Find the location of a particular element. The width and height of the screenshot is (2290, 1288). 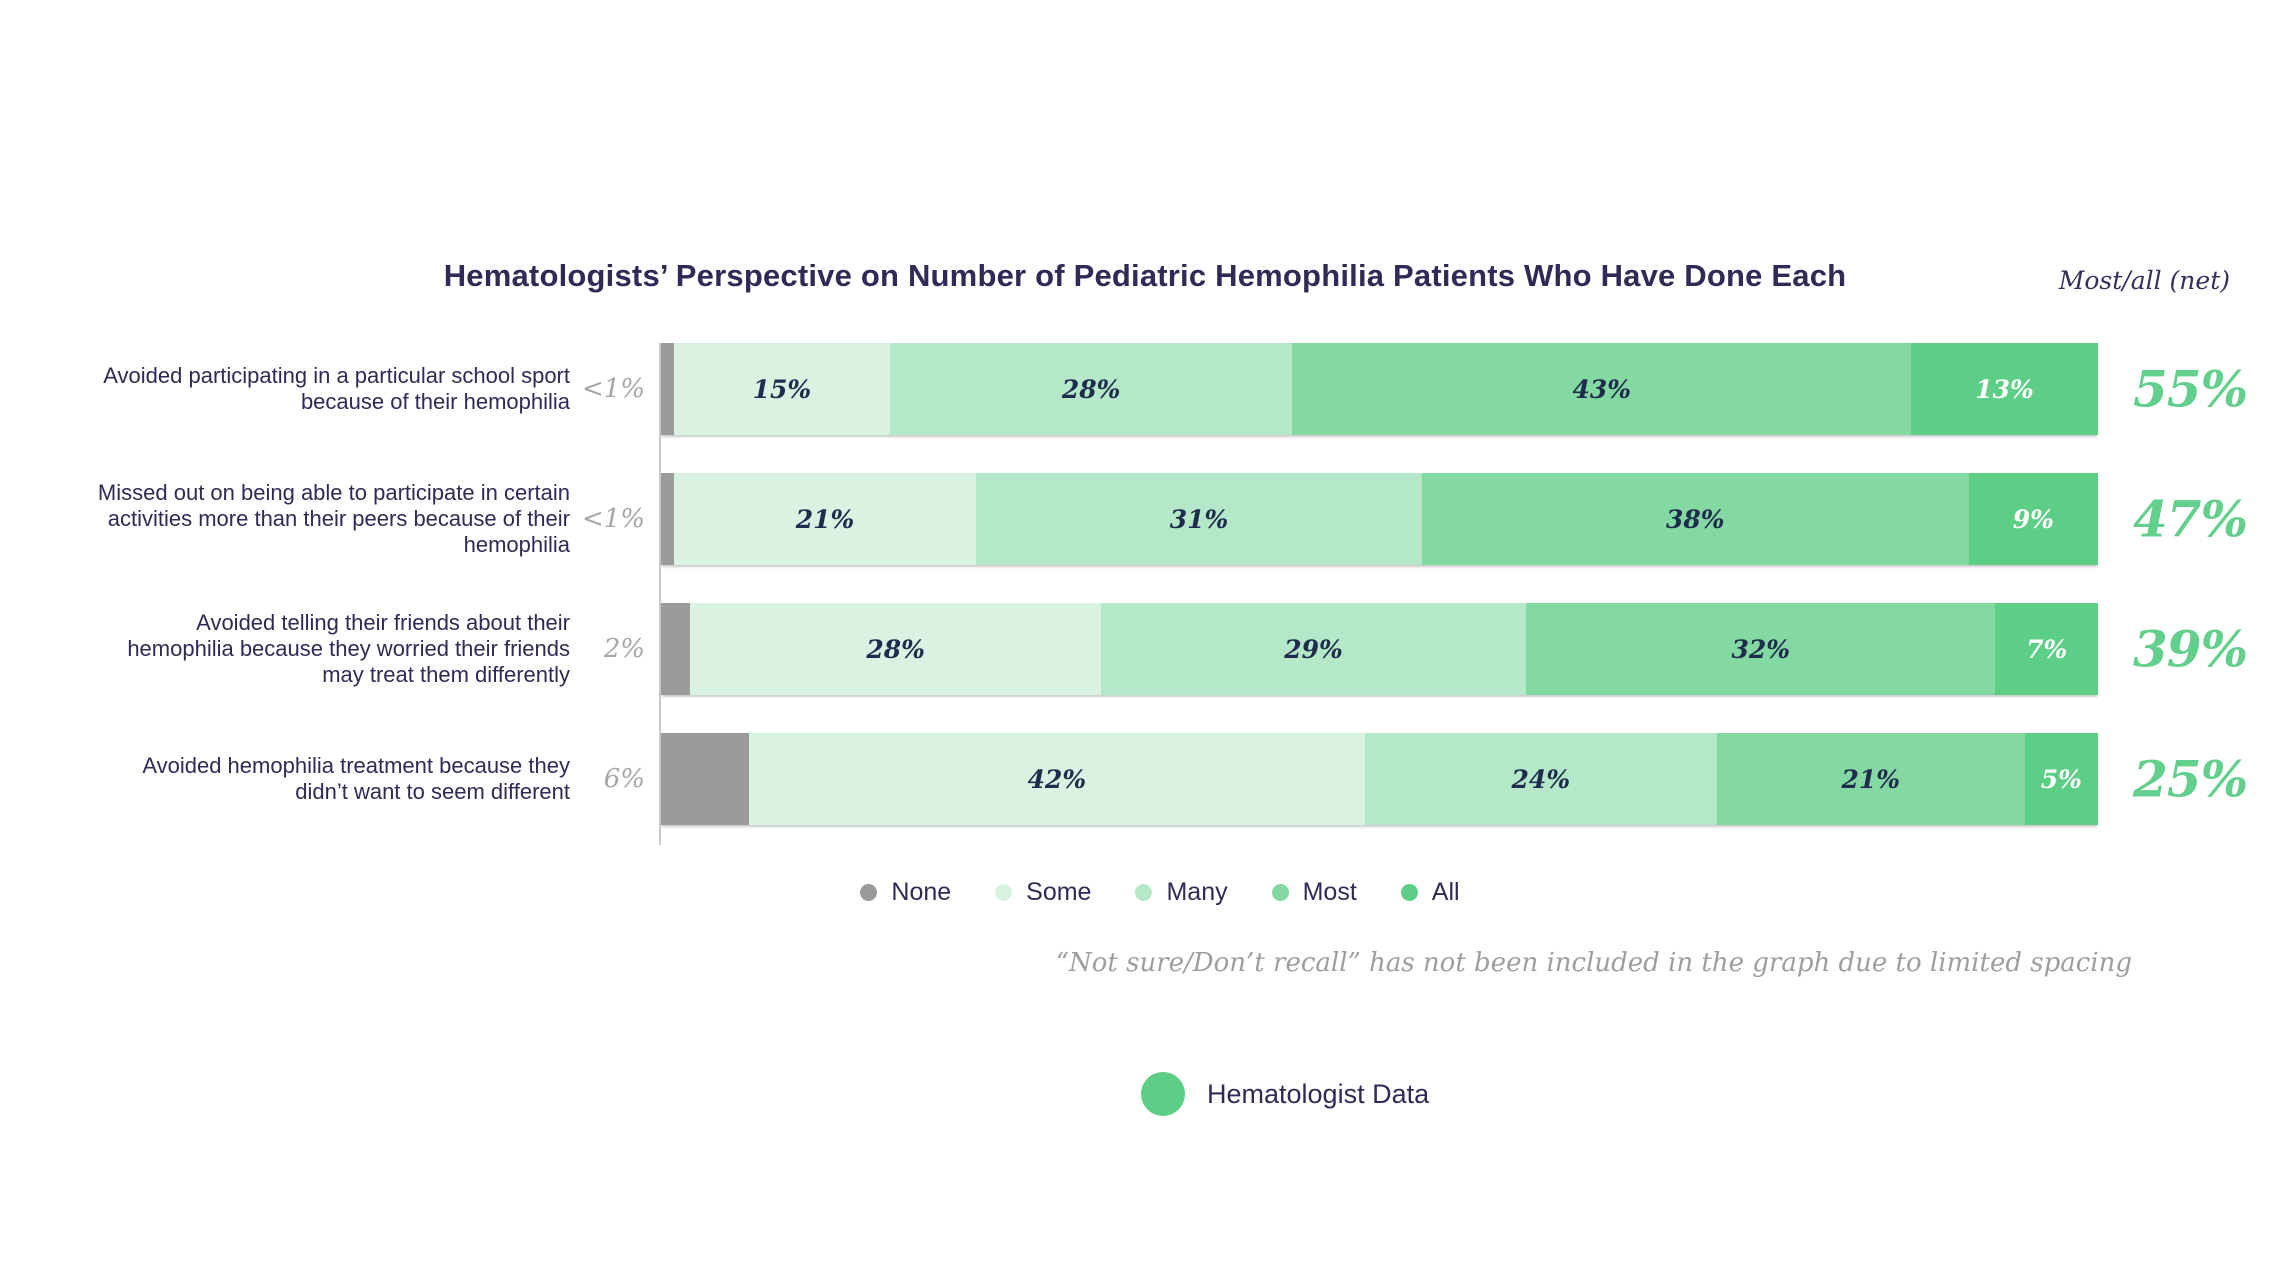

legend-item-many: Many is located at coordinates (1181, 892).